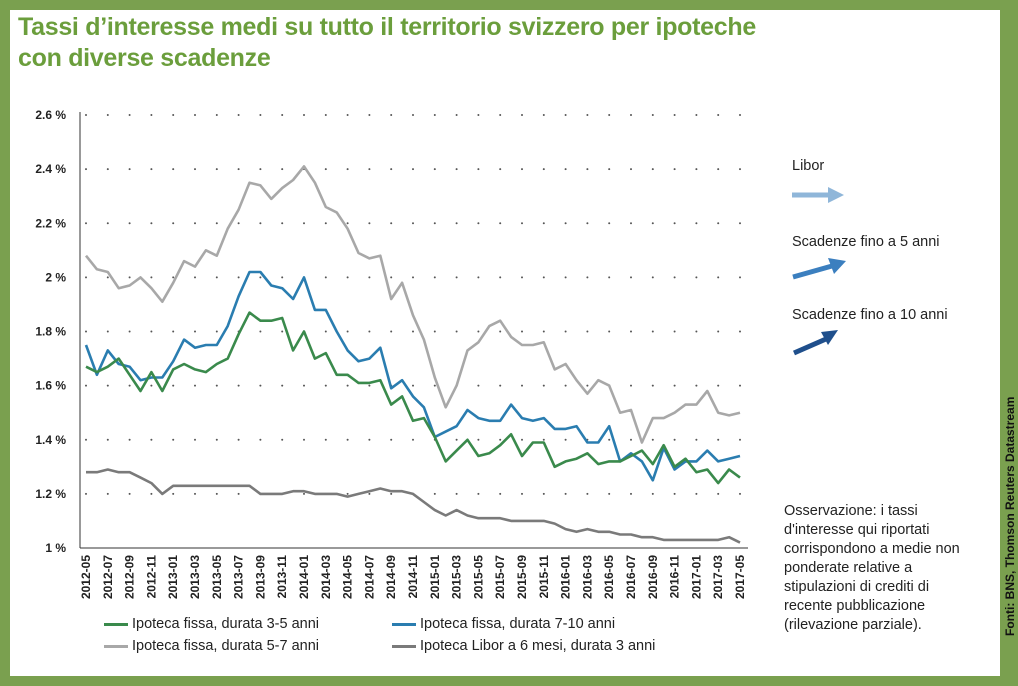  Describe the element at coordinates (538, 646) in the screenshot. I see `legend-label-series-4: Ipoteca Libor a 6 mesi, durata 3 anni` at that location.